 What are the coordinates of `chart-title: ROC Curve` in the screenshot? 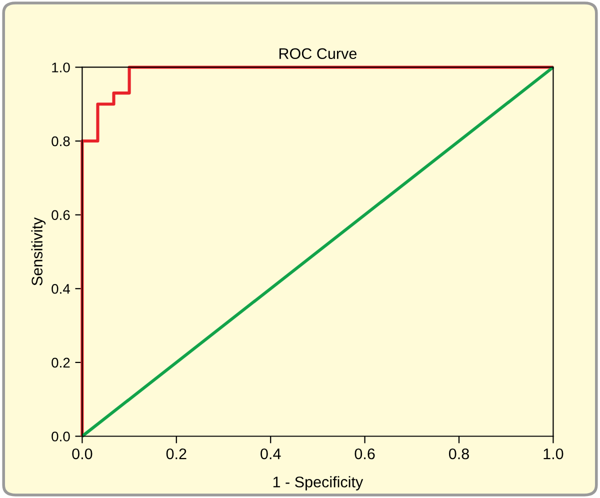 It's located at (317, 54).